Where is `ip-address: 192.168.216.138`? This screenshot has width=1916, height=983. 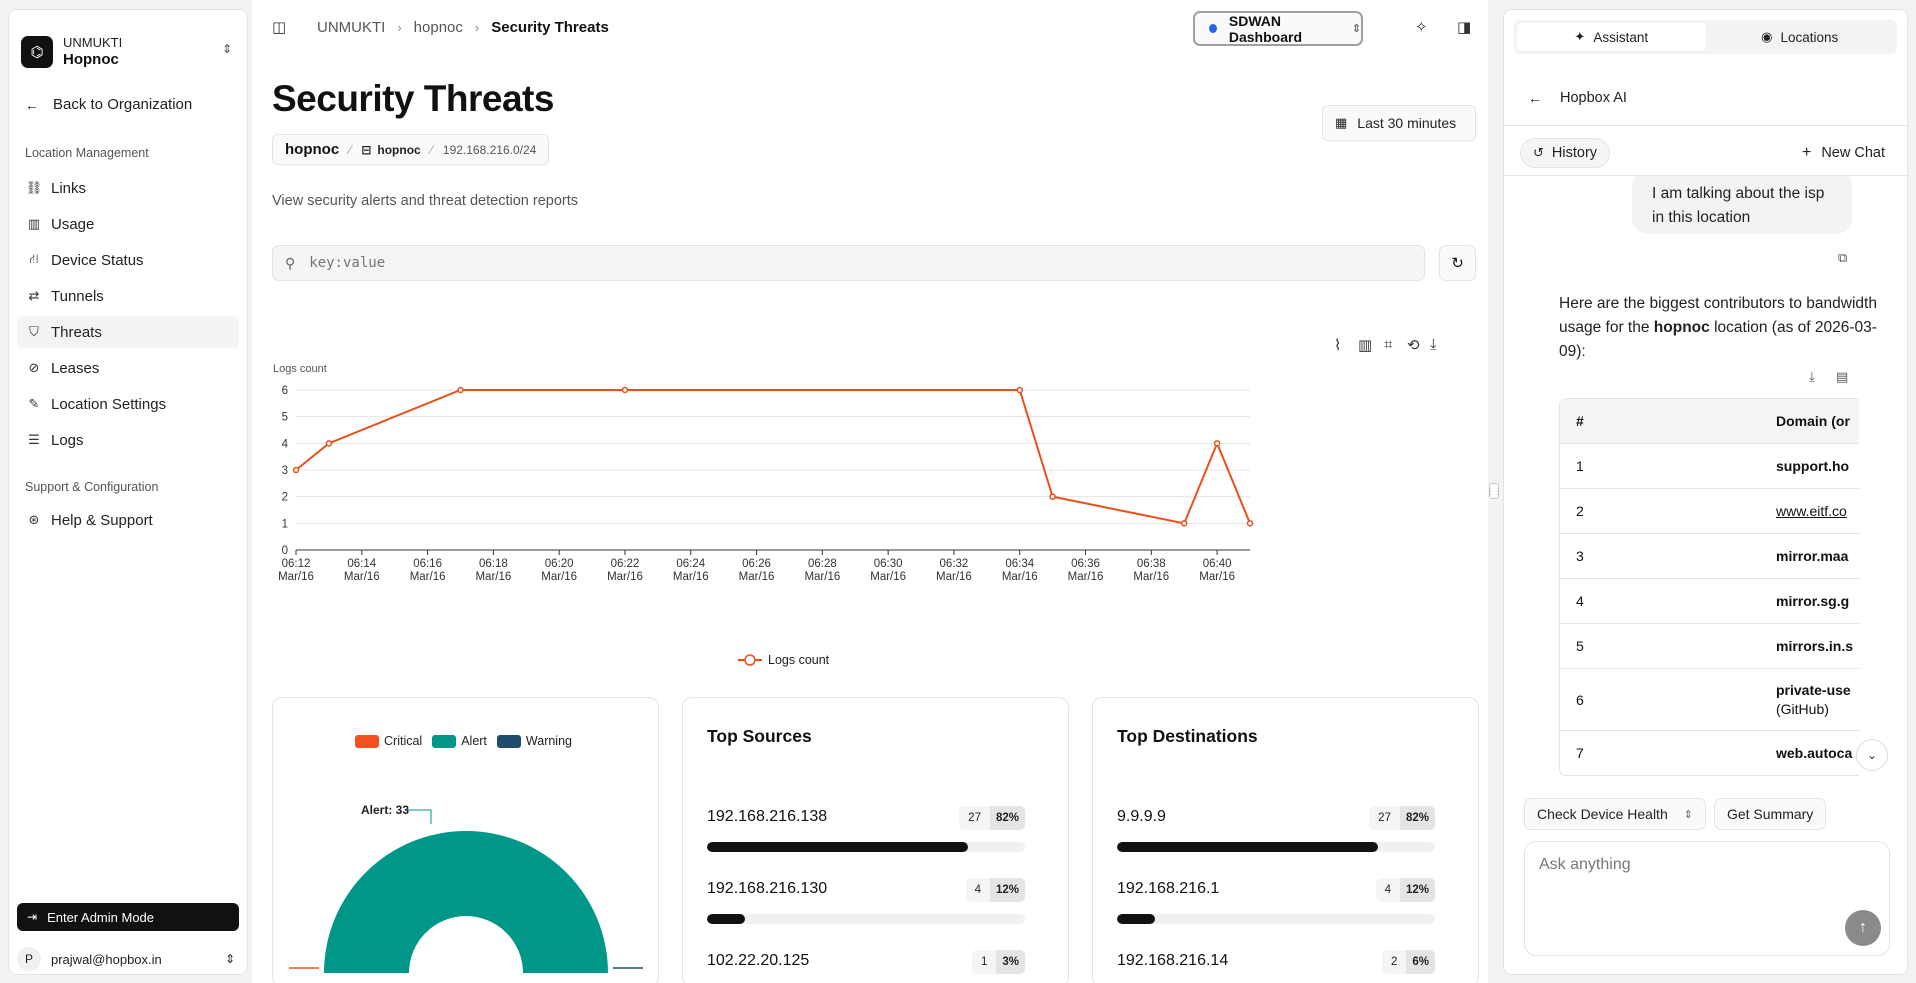 ip-address: 192.168.216.138 is located at coordinates (767, 816).